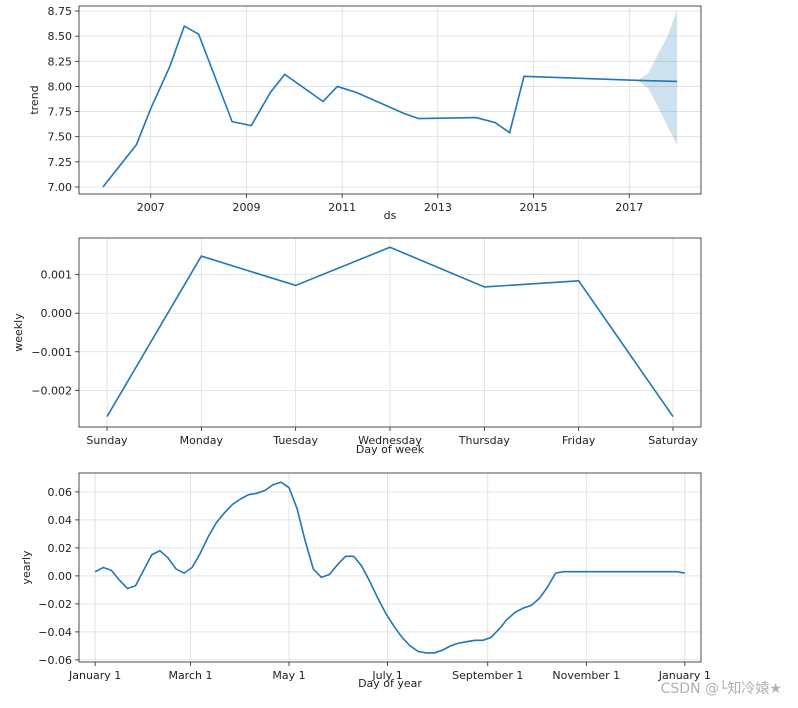 The width and height of the screenshot is (798, 708). I want to click on x-tick-label: Monday, so click(202, 440).